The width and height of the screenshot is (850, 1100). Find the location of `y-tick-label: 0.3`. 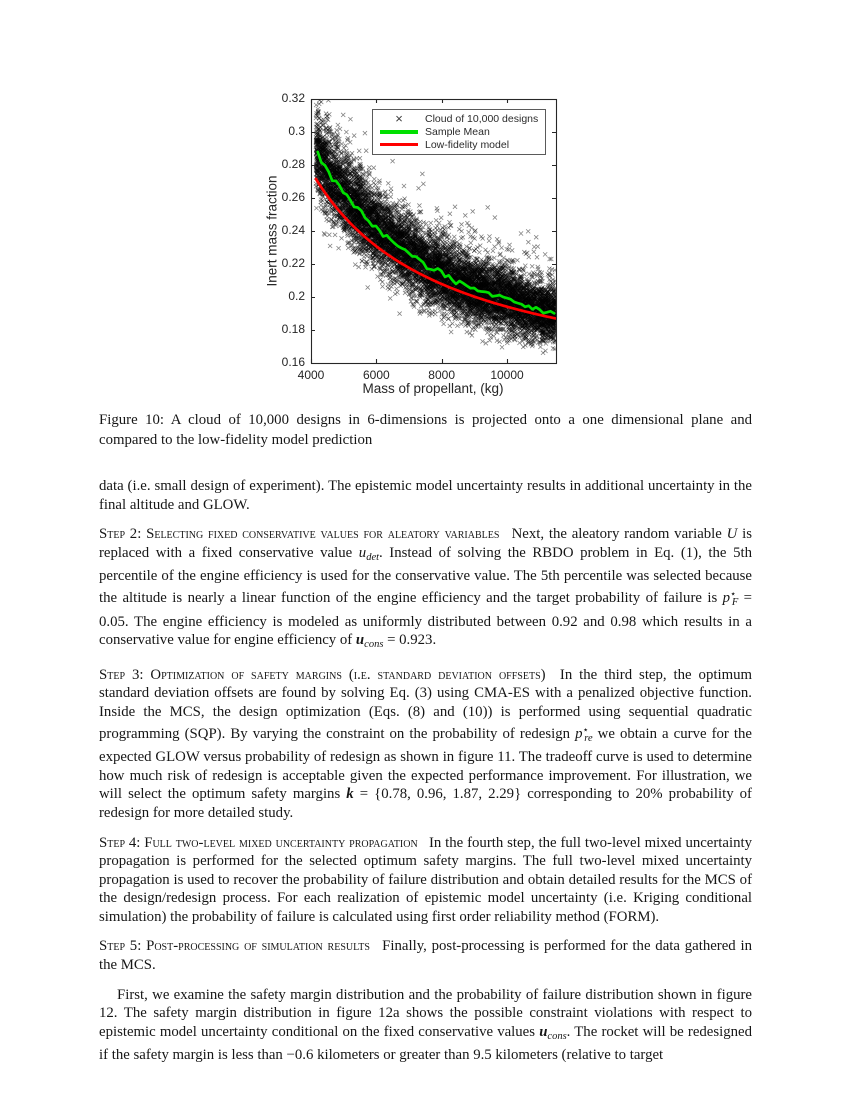

y-tick-label: 0.3 is located at coordinates (296, 131).